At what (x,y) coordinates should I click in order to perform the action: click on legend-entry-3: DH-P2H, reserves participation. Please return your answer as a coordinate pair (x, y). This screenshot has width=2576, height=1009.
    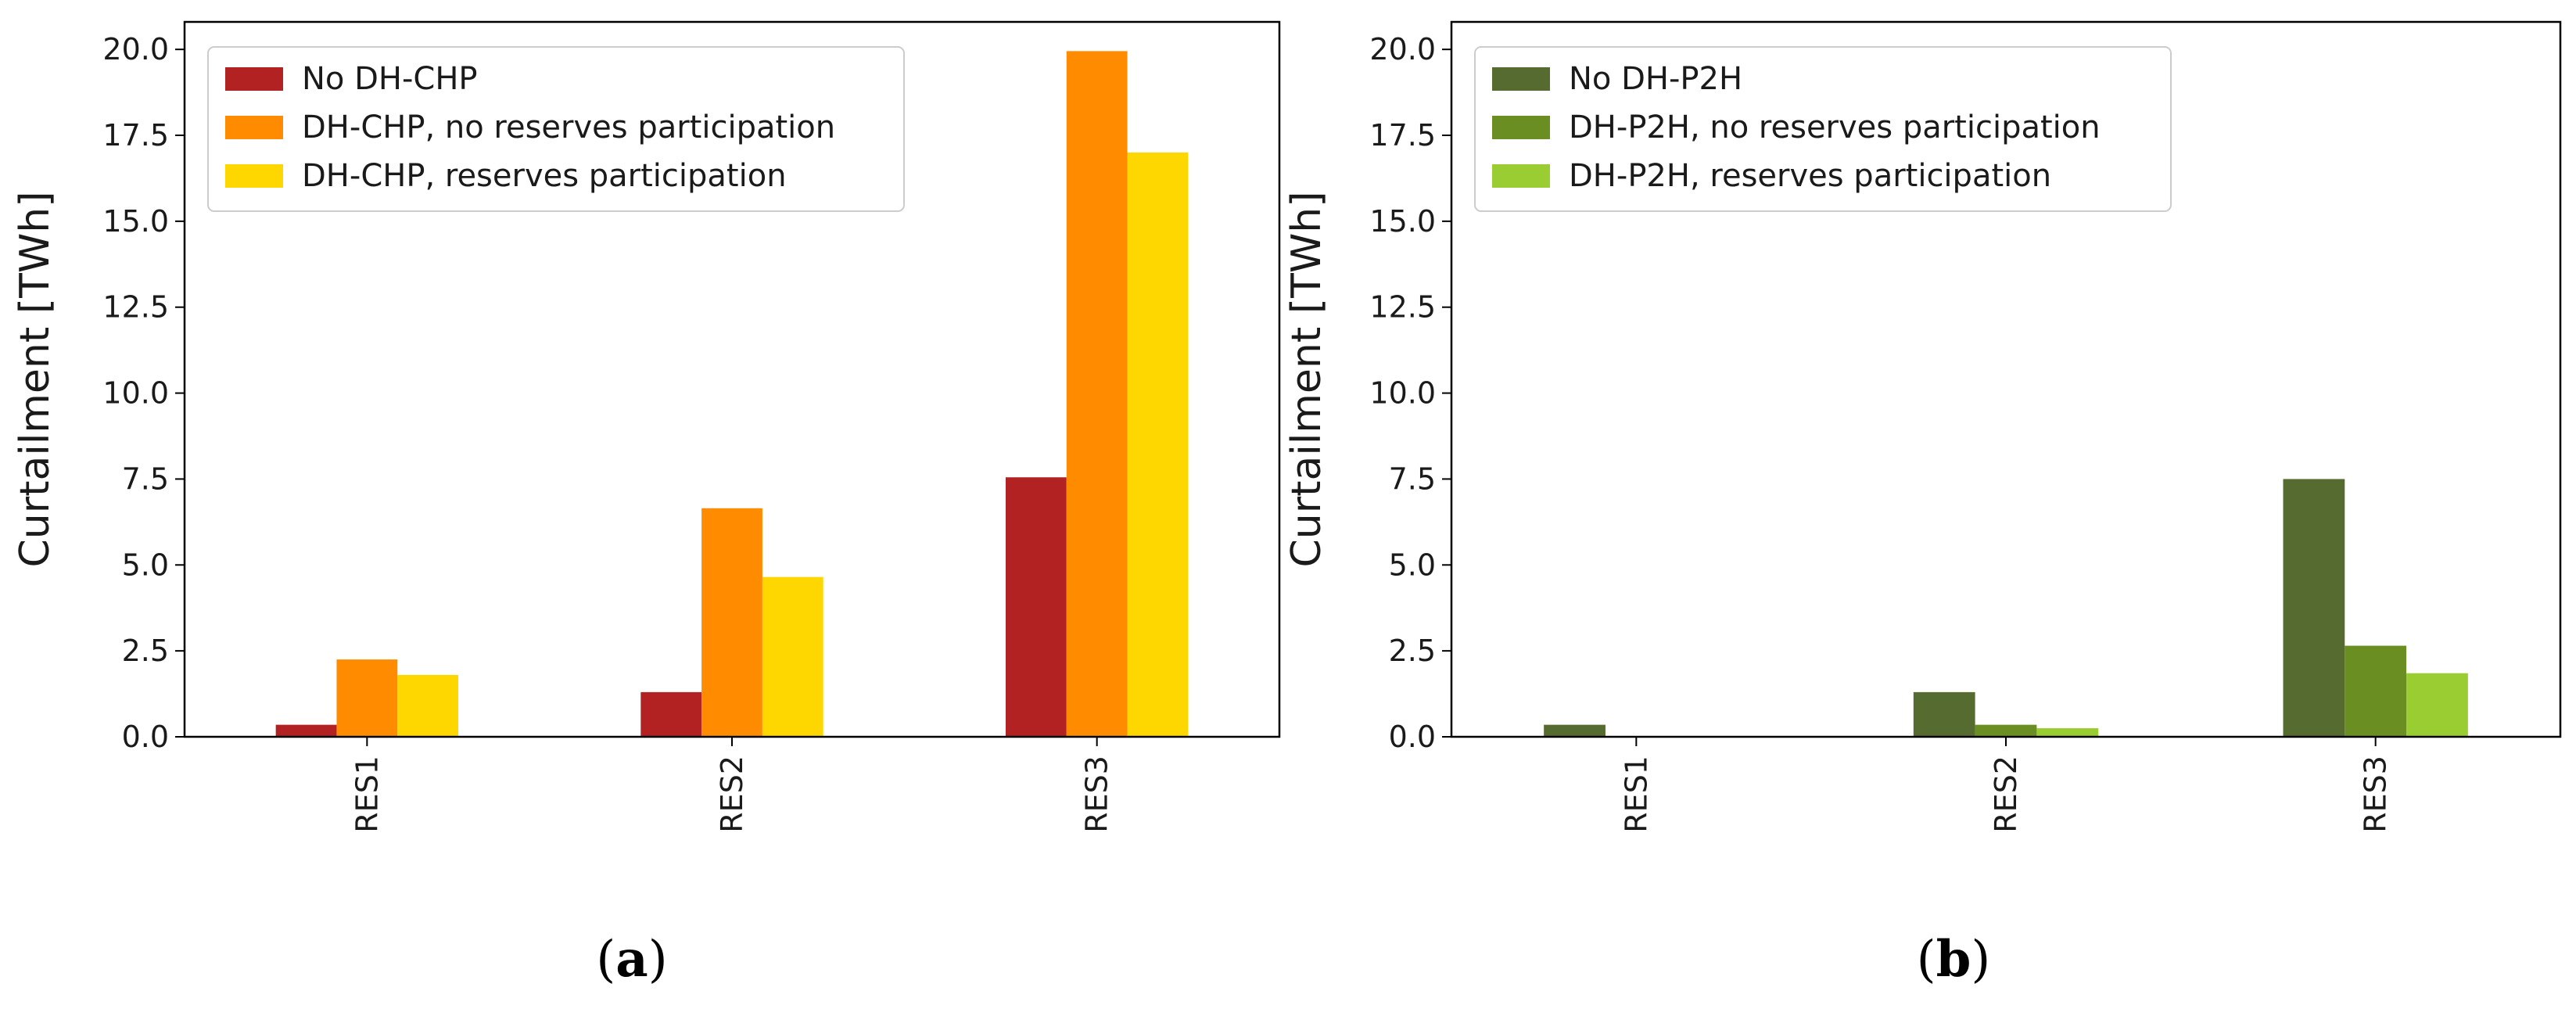
    Looking at the image, I should click on (1810, 176).